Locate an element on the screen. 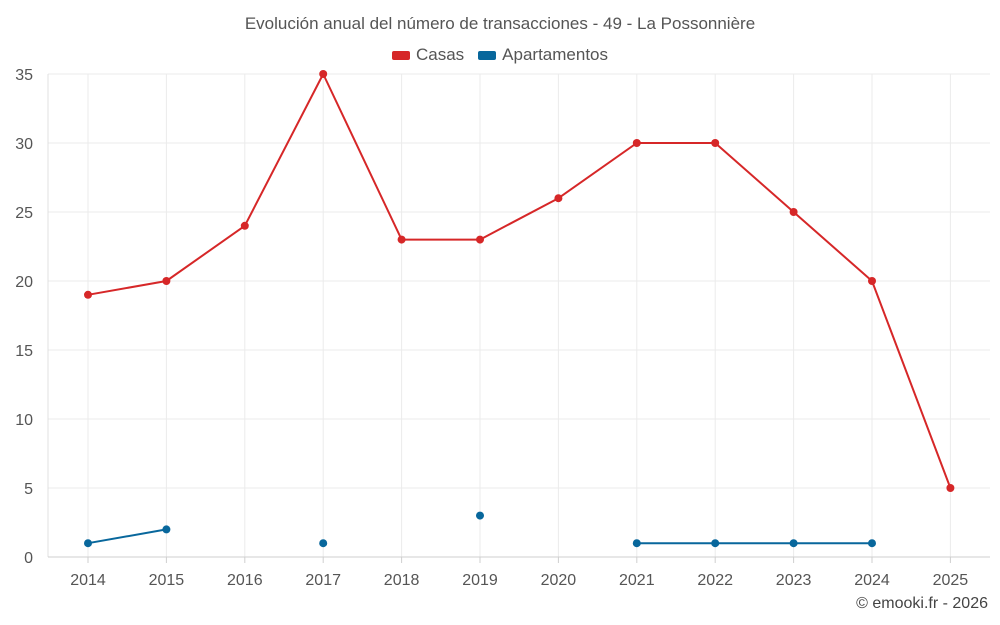  y-tick-label: 5 is located at coordinates (28, 489).